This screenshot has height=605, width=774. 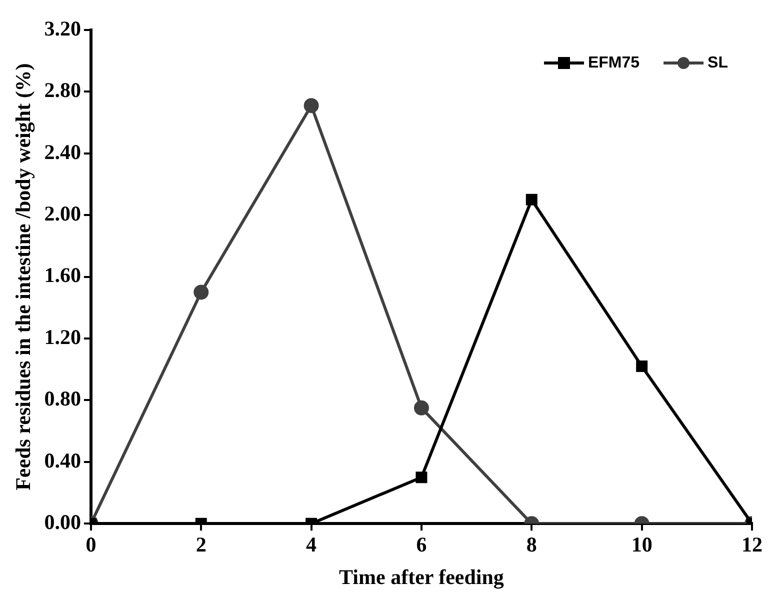 What do you see at coordinates (62, 460) in the screenshot?
I see `y-tick-label: 0.40` at bounding box center [62, 460].